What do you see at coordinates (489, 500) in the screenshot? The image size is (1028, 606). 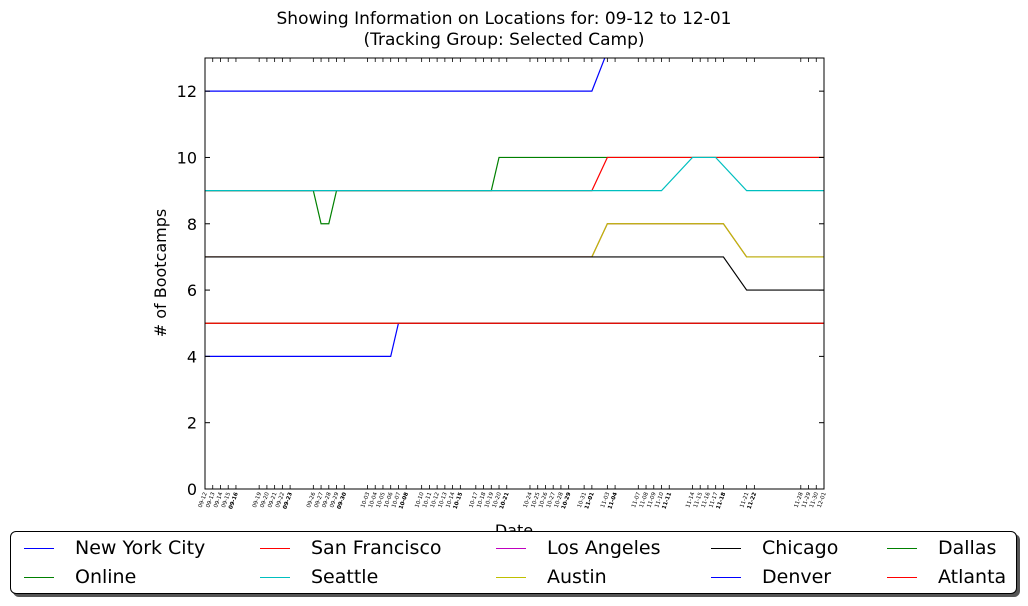 I see `x-tick-label: 10-19` at bounding box center [489, 500].